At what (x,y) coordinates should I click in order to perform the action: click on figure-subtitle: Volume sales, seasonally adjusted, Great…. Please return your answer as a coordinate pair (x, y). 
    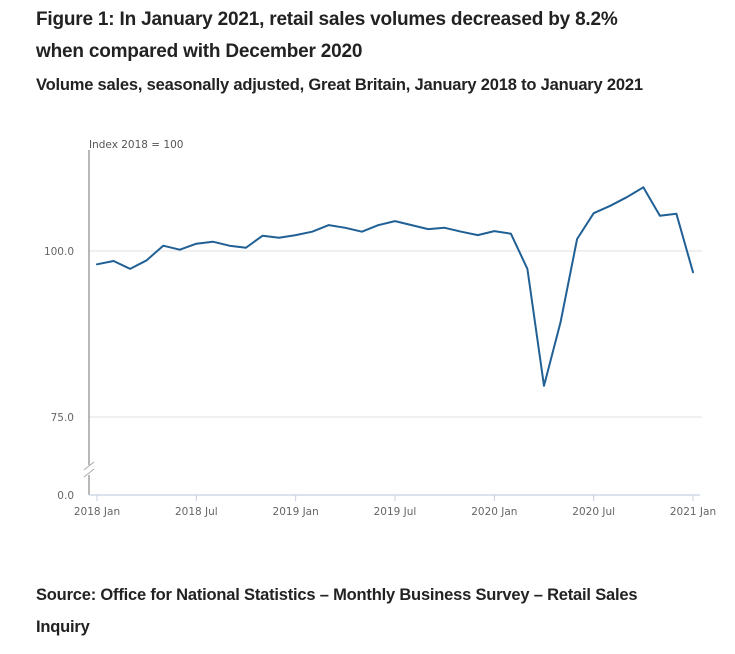
    Looking at the image, I should click on (339, 85).